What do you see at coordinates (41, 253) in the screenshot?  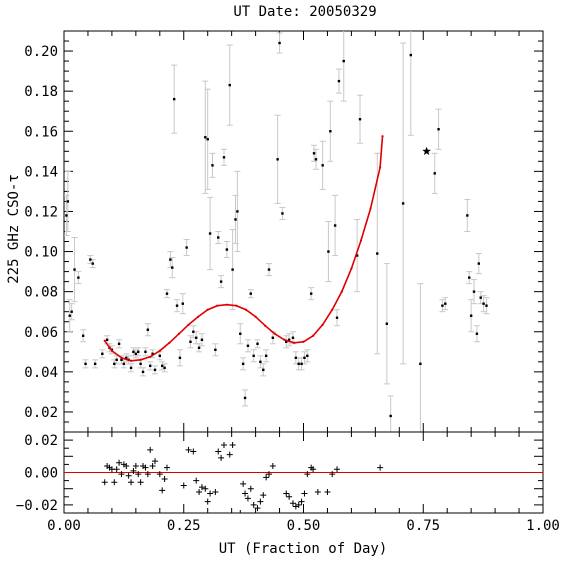 I see `top-y-tick-label: 0.10` at bounding box center [41, 253].